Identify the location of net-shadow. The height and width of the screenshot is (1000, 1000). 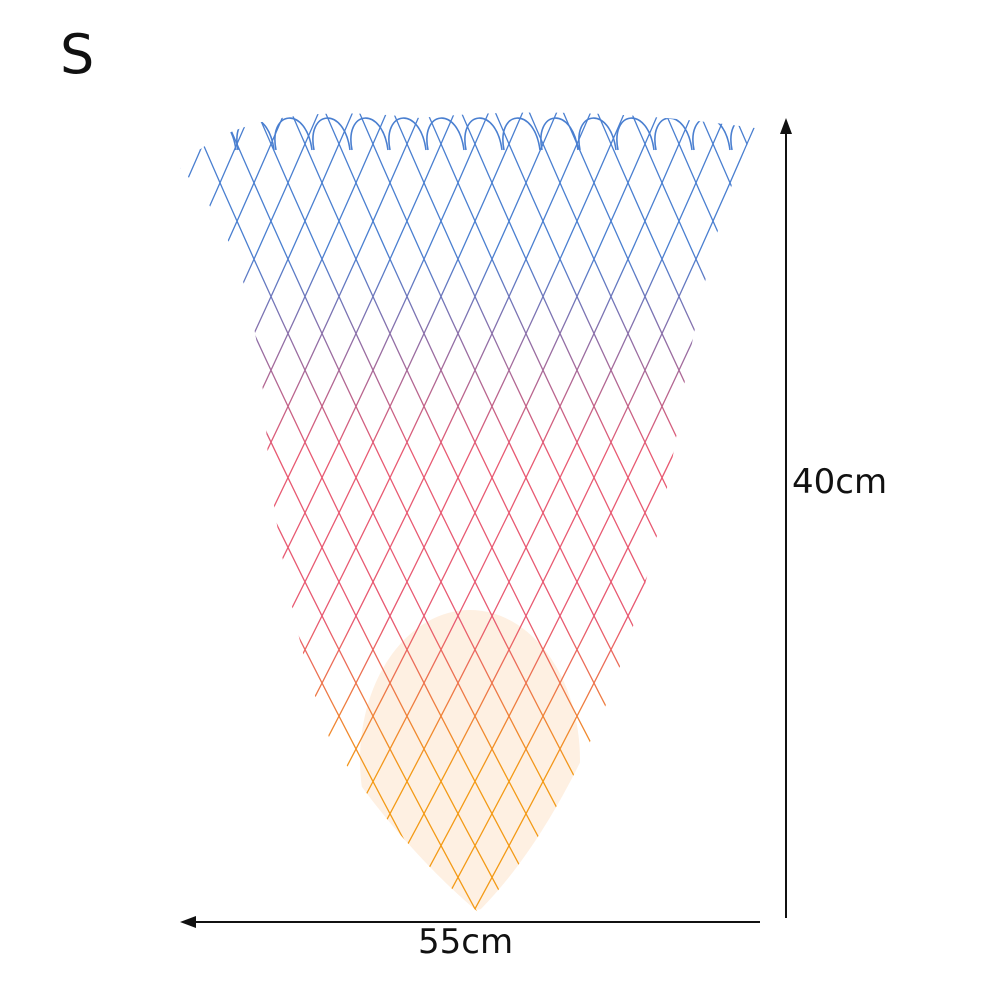
(470, 760).